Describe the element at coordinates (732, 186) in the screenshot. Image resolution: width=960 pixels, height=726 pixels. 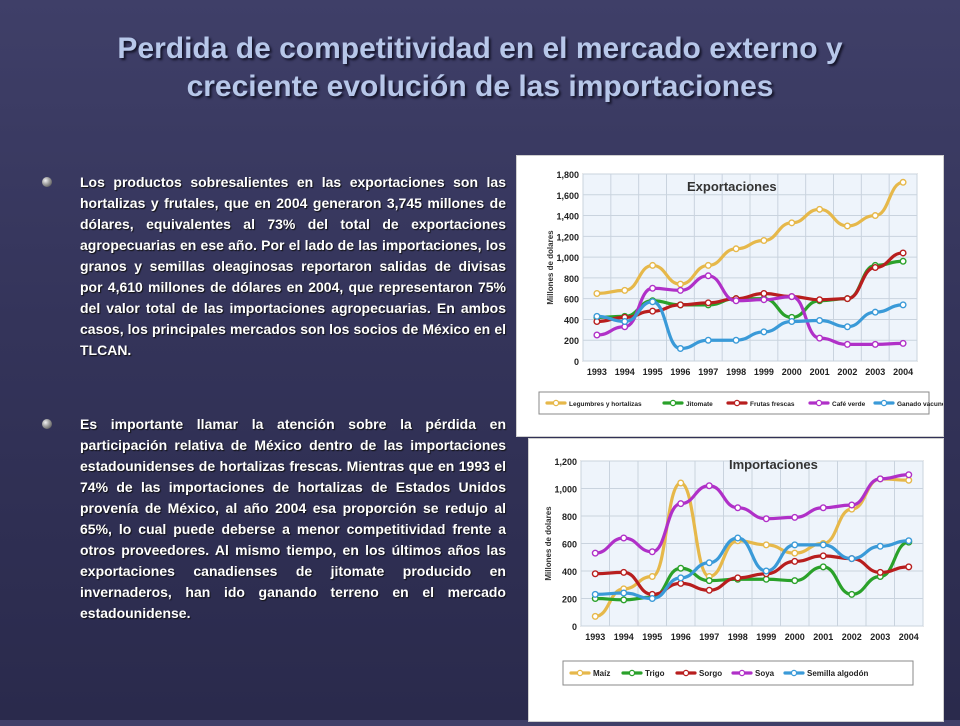
I see `chart-title: Exportaciones` at that location.